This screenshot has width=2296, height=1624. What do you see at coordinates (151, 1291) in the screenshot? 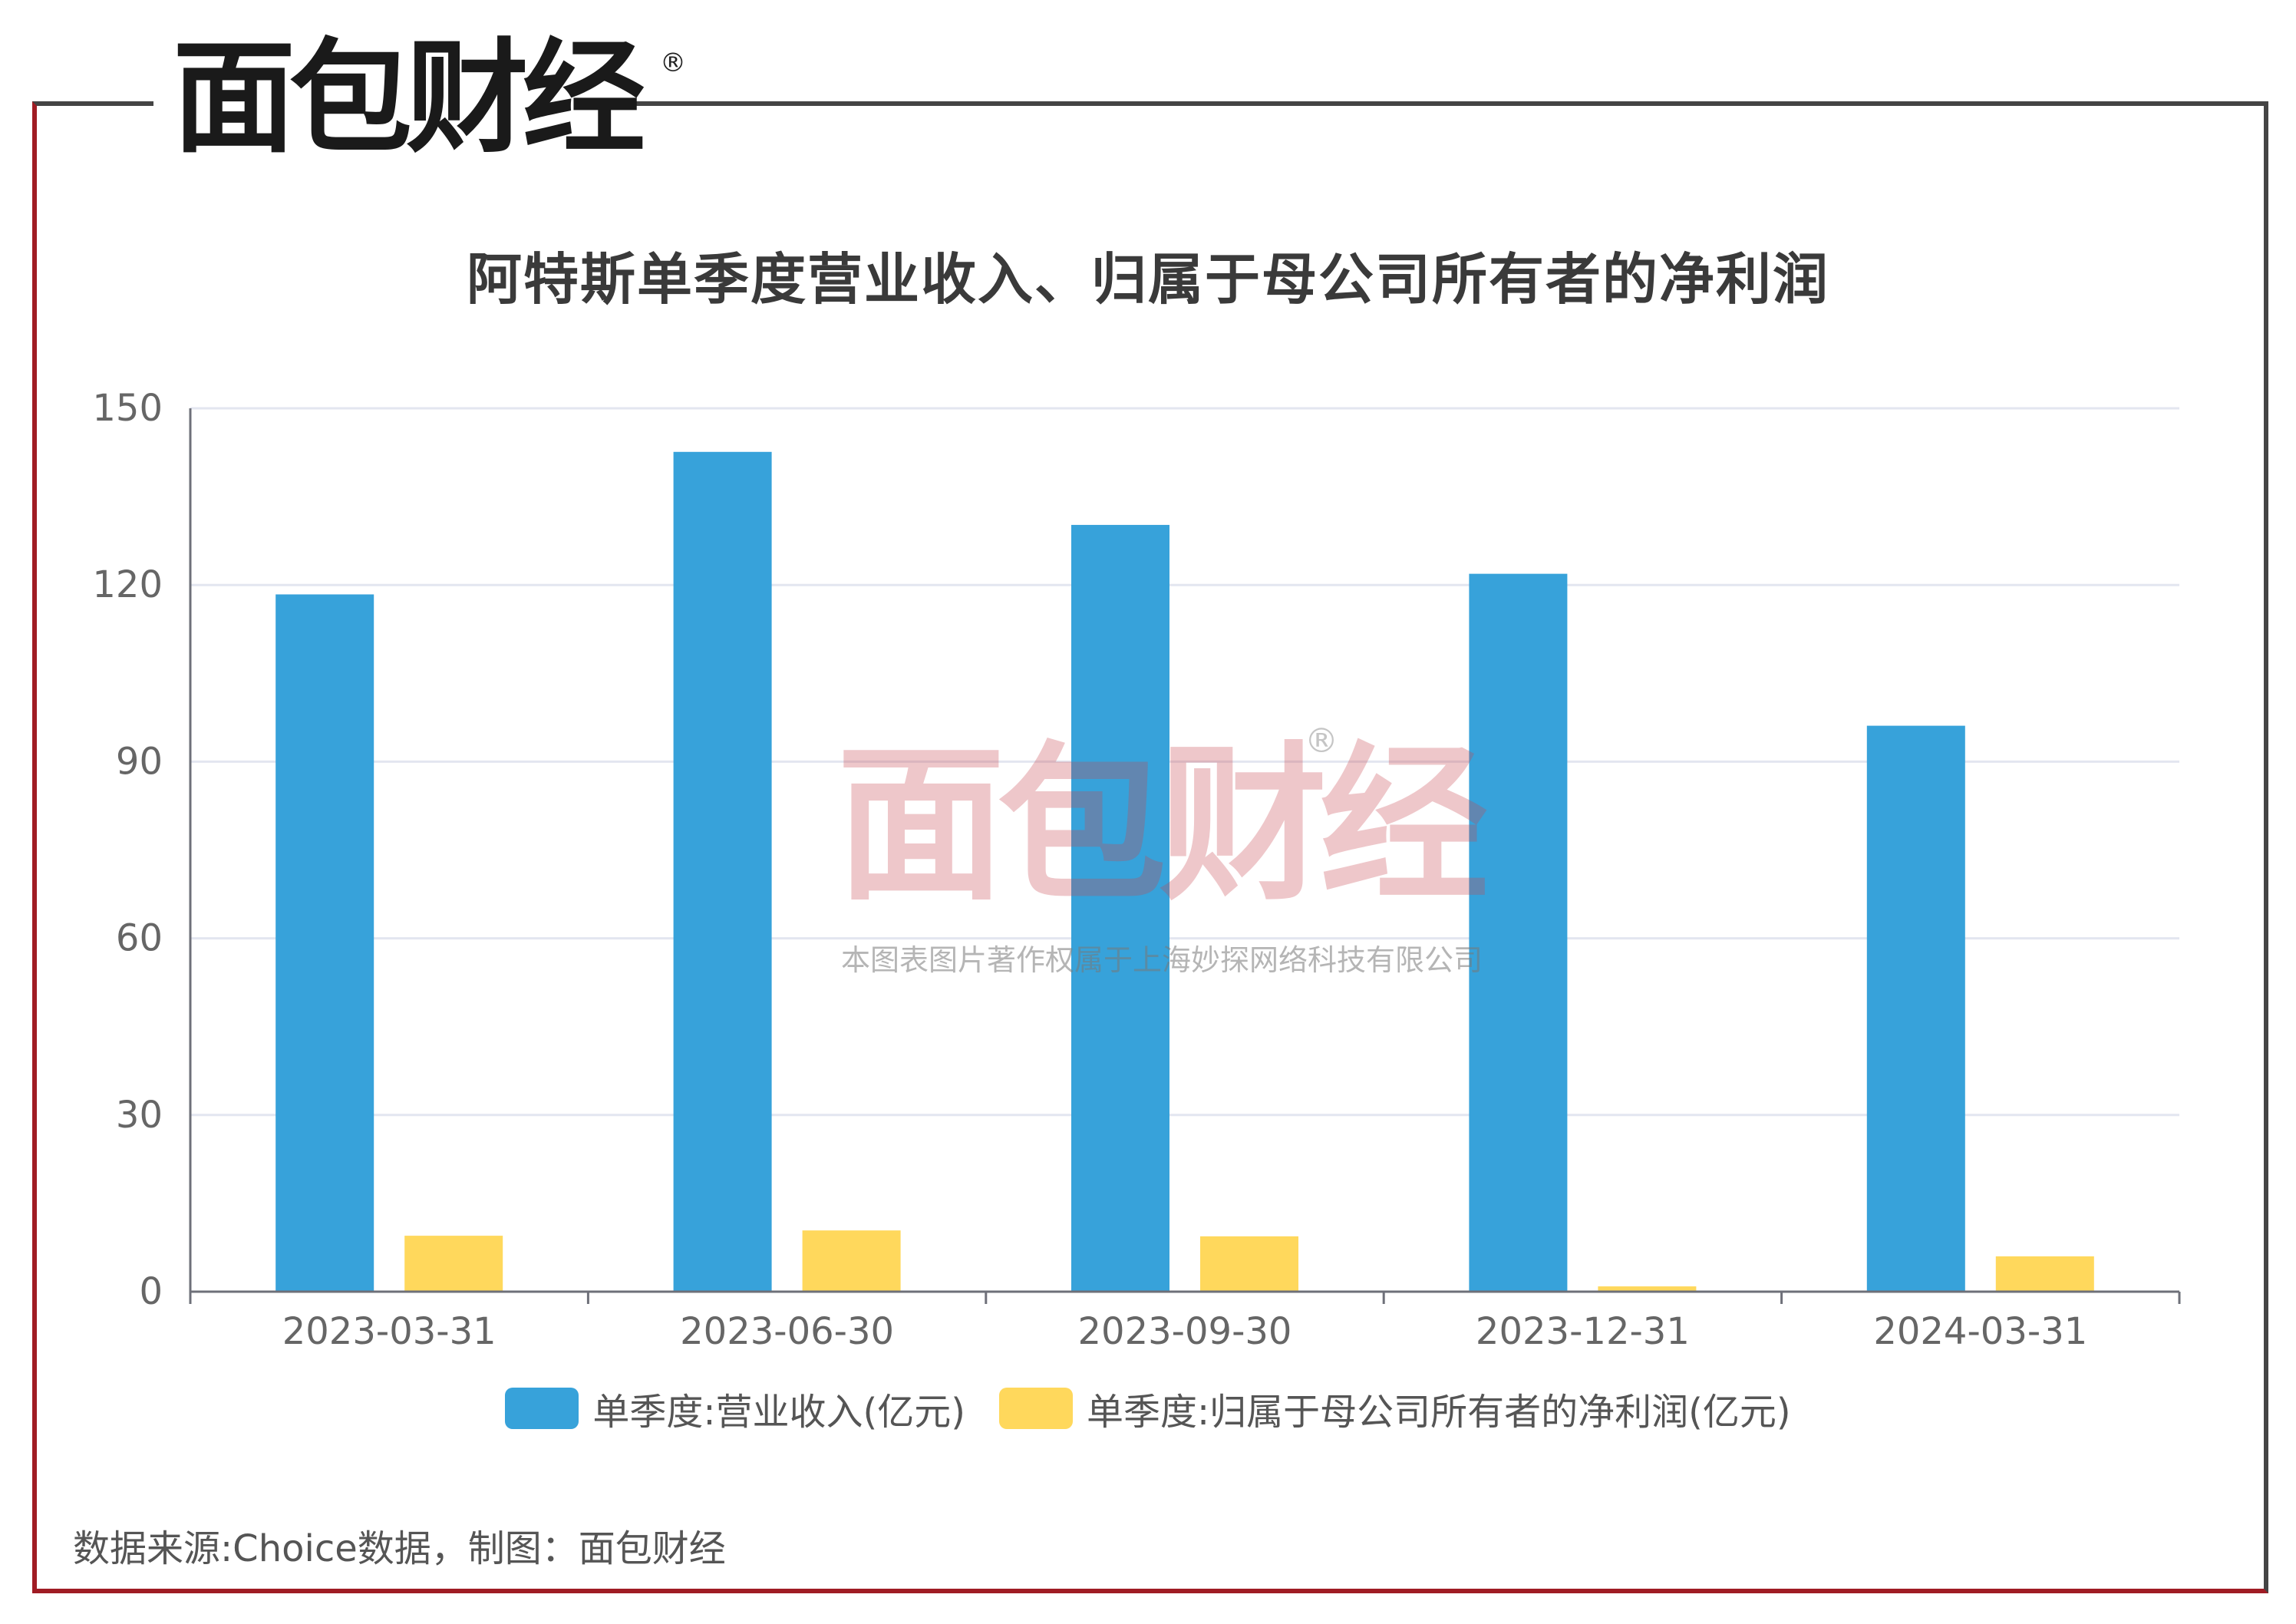
I see `y-tick-label-0: 0` at bounding box center [151, 1291].